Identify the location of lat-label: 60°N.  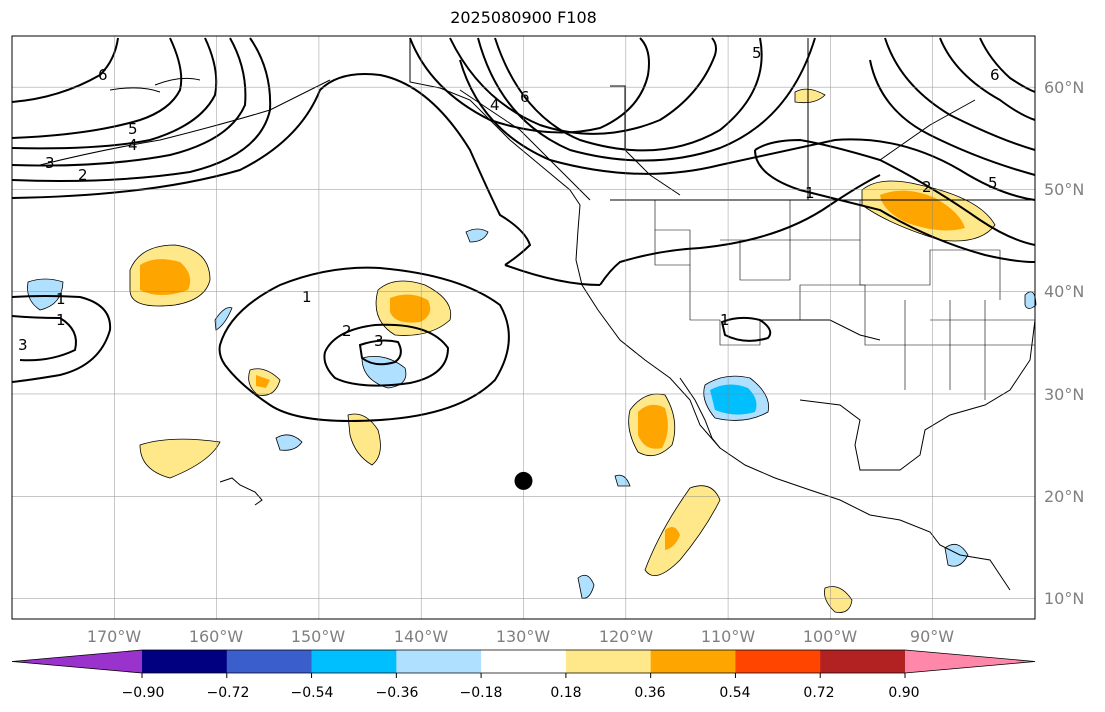
(1064, 87).